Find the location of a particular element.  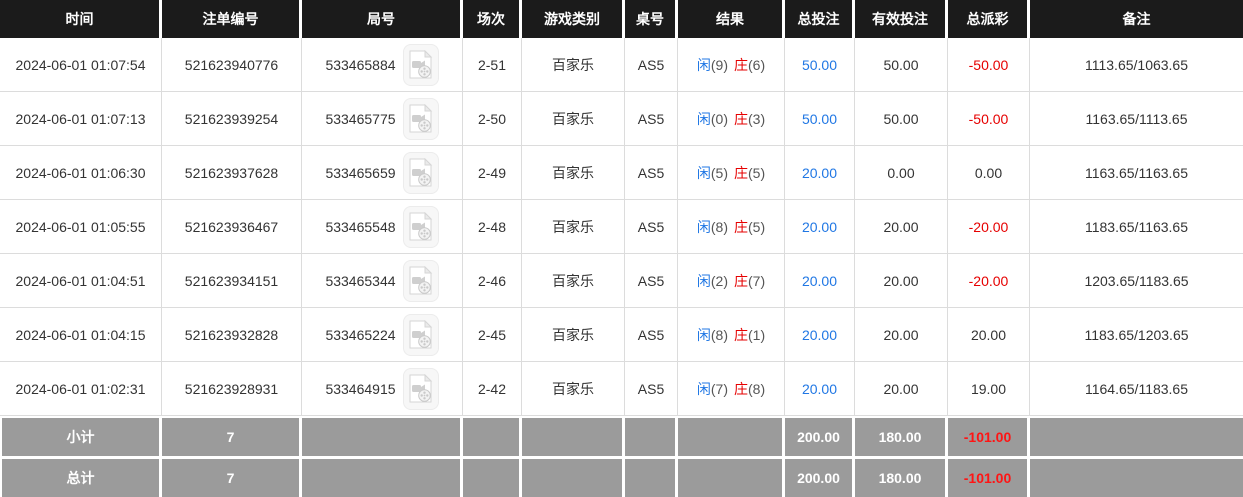

session-cell: 2-49 is located at coordinates (492, 173).